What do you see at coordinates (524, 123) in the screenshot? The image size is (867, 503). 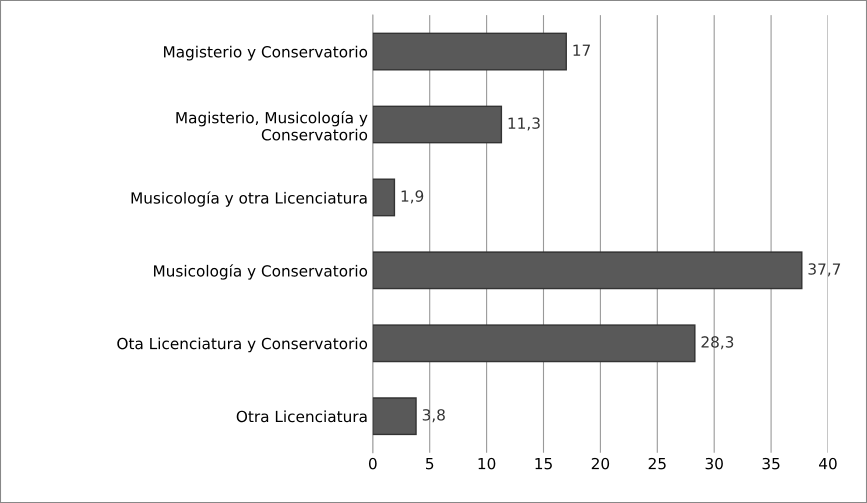 I see `data-label: 11,3` at bounding box center [524, 123].